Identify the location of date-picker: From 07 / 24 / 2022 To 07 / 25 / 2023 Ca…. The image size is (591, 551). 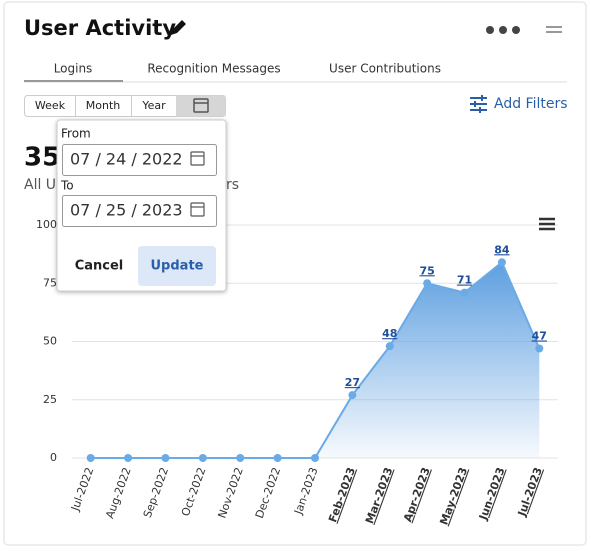
(141, 205).